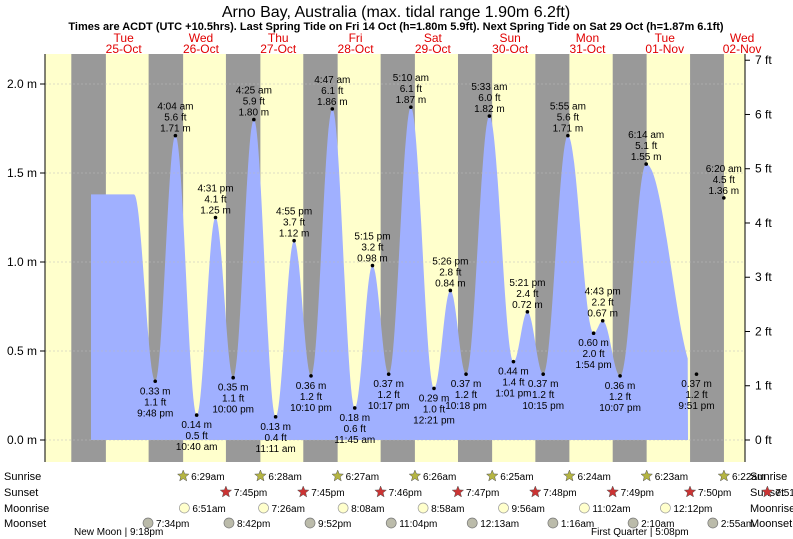 This screenshot has width=793, height=539. Describe the element at coordinates (22, 173) in the screenshot. I see `left-tick-label: 1.5 m` at that location.